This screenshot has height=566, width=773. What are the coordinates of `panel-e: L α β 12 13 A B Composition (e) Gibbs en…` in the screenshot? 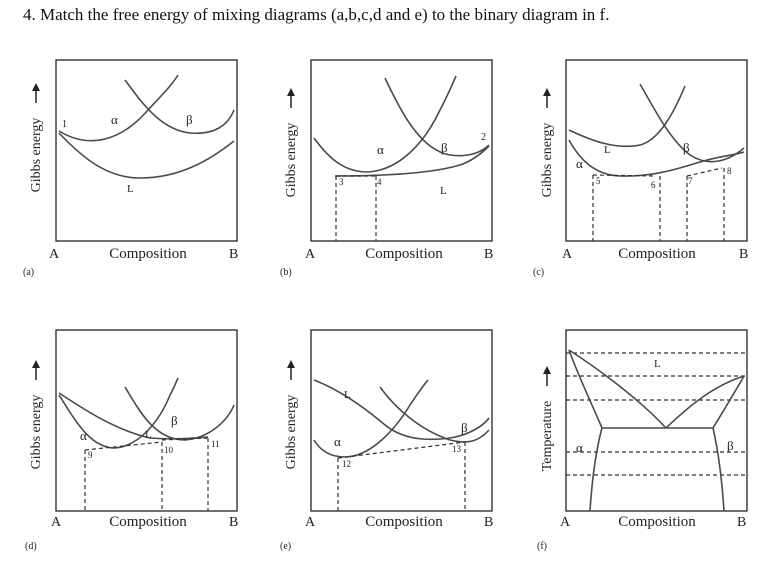 It's located at (386, 440).